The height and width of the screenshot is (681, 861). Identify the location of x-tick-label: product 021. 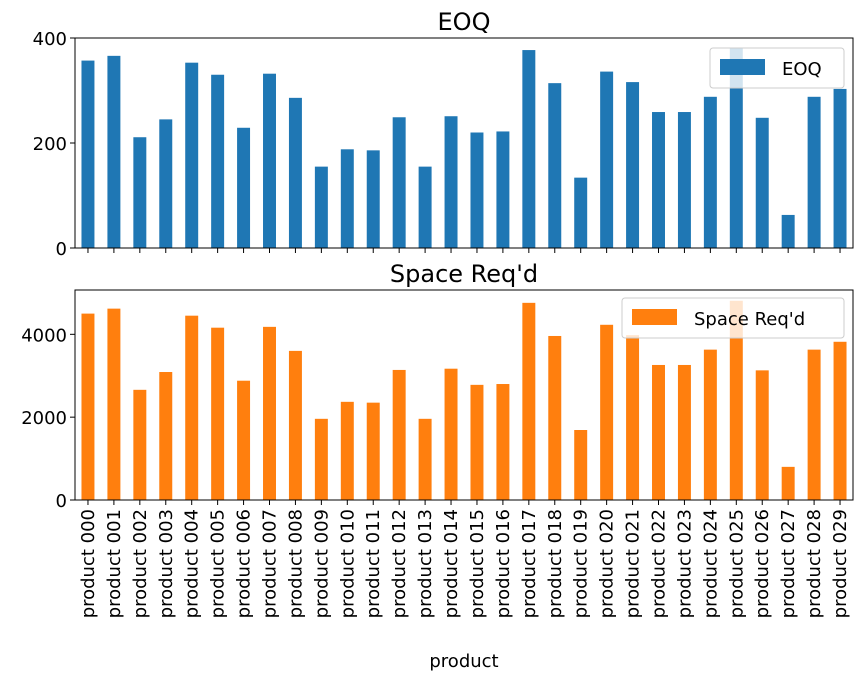
(633, 563).